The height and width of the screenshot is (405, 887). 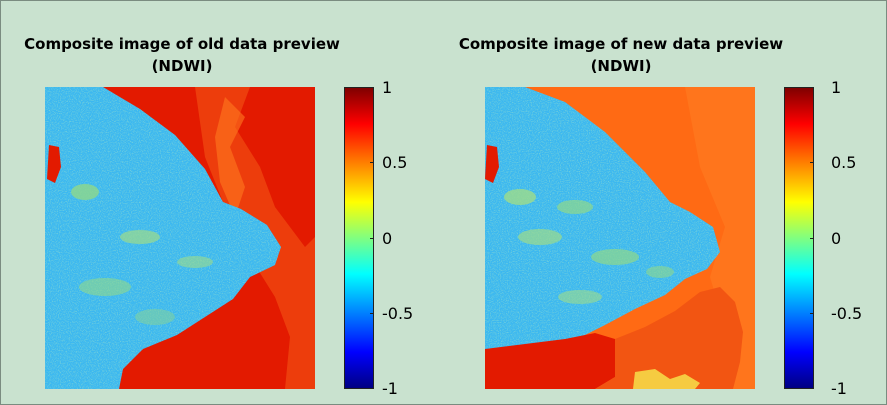 I want to click on new-panel-title-line2: (NDWI), so click(x=621, y=66).